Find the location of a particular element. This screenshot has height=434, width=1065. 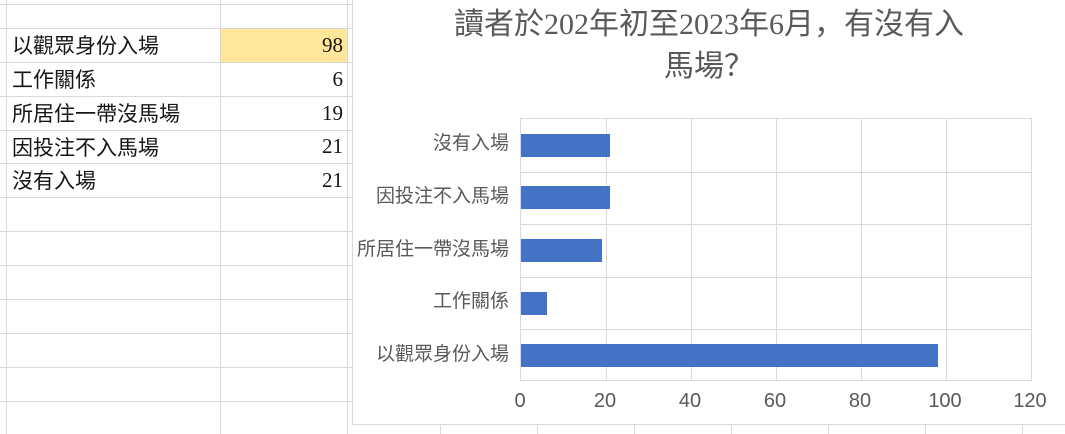

axis-tick-label: 80 is located at coordinates (860, 401).